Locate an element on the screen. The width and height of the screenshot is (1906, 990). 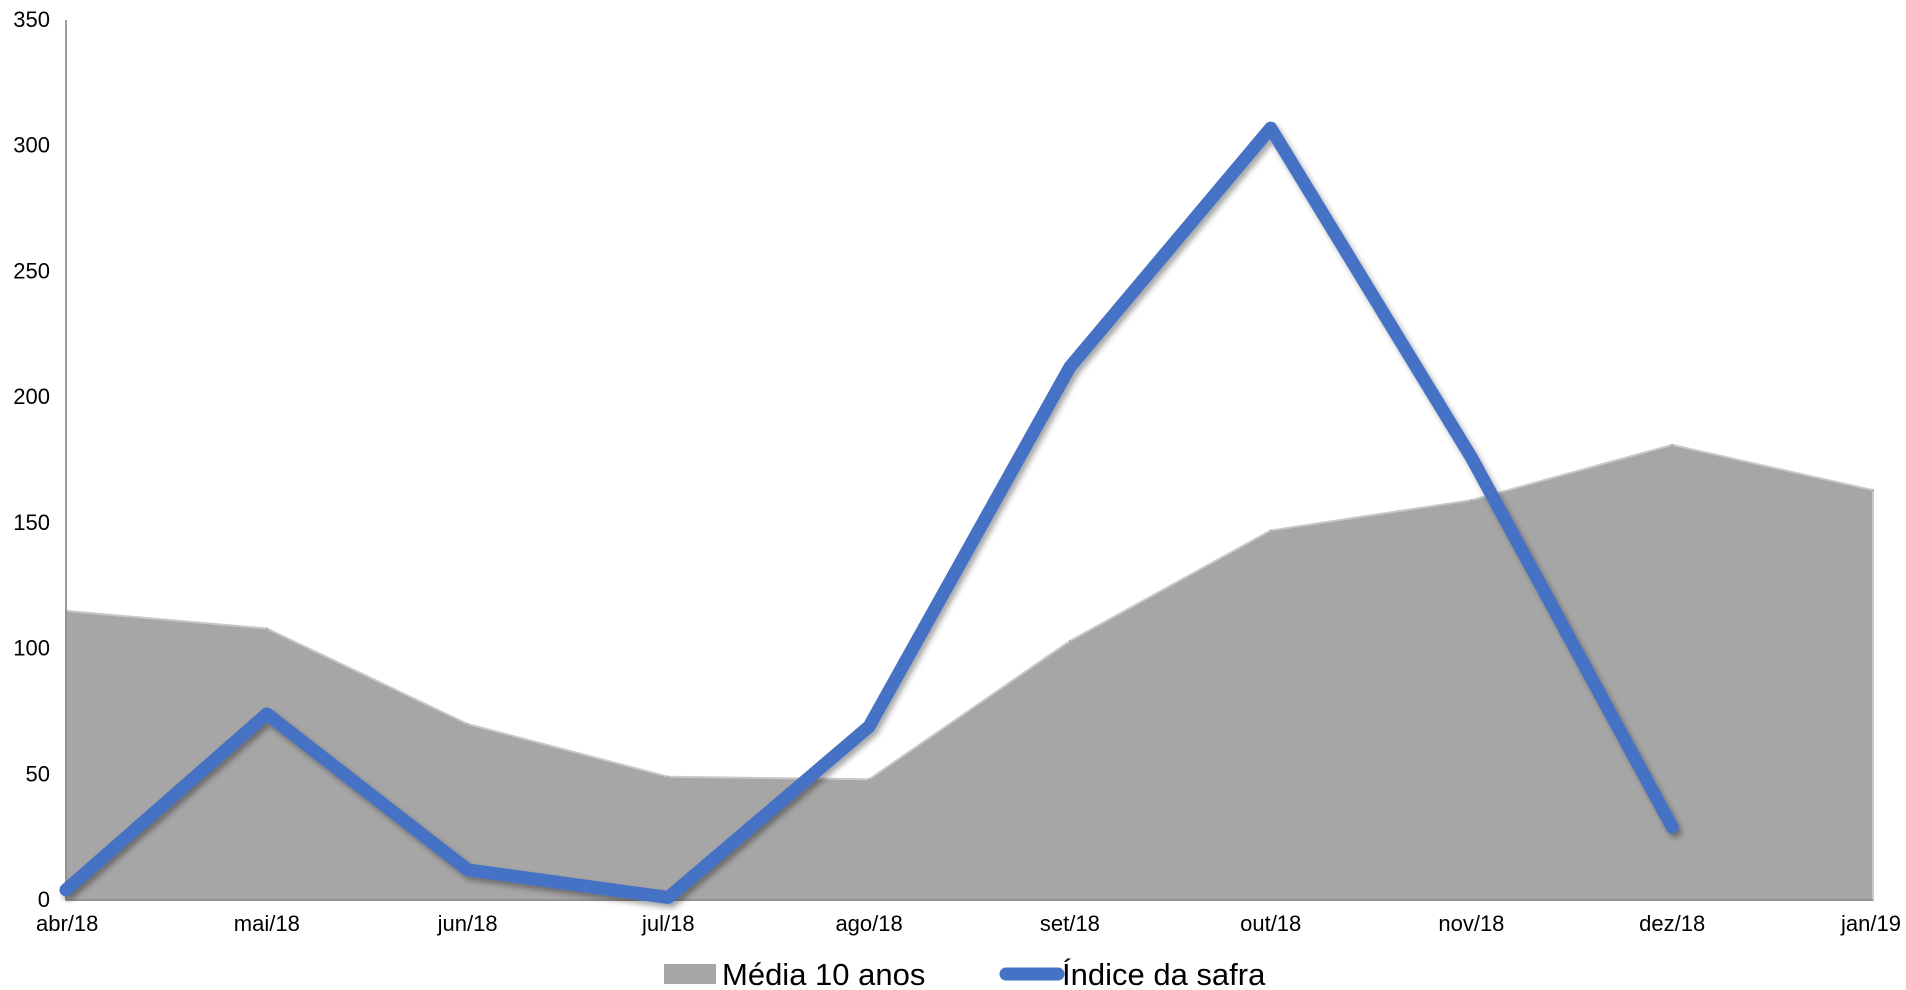
x-tick-label-dez-18: dez/18 is located at coordinates (1672, 923).